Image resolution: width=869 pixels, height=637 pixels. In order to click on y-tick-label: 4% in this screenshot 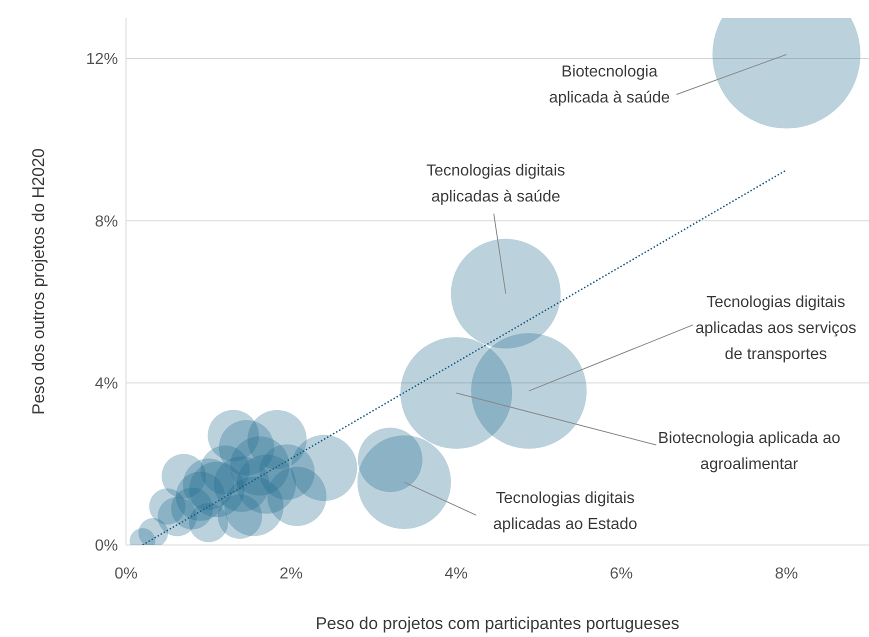, I will do `click(106, 384)`.